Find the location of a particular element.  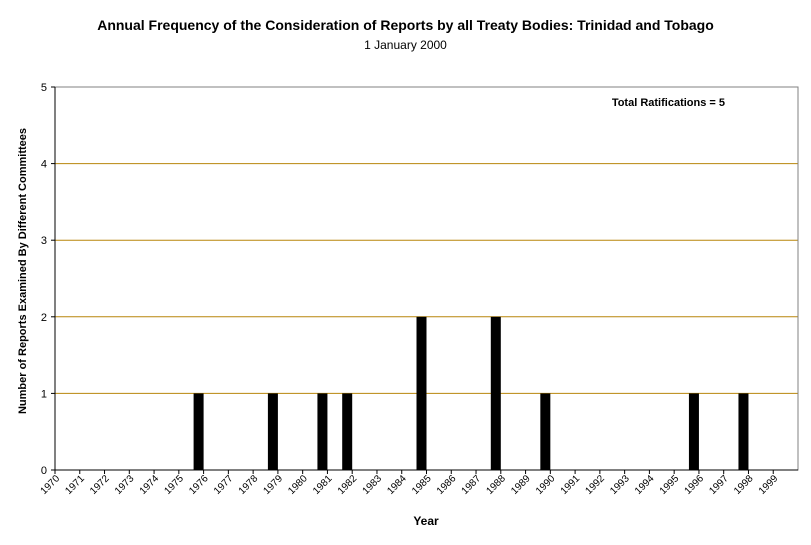

bar-1984 is located at coordinates (421, 393).